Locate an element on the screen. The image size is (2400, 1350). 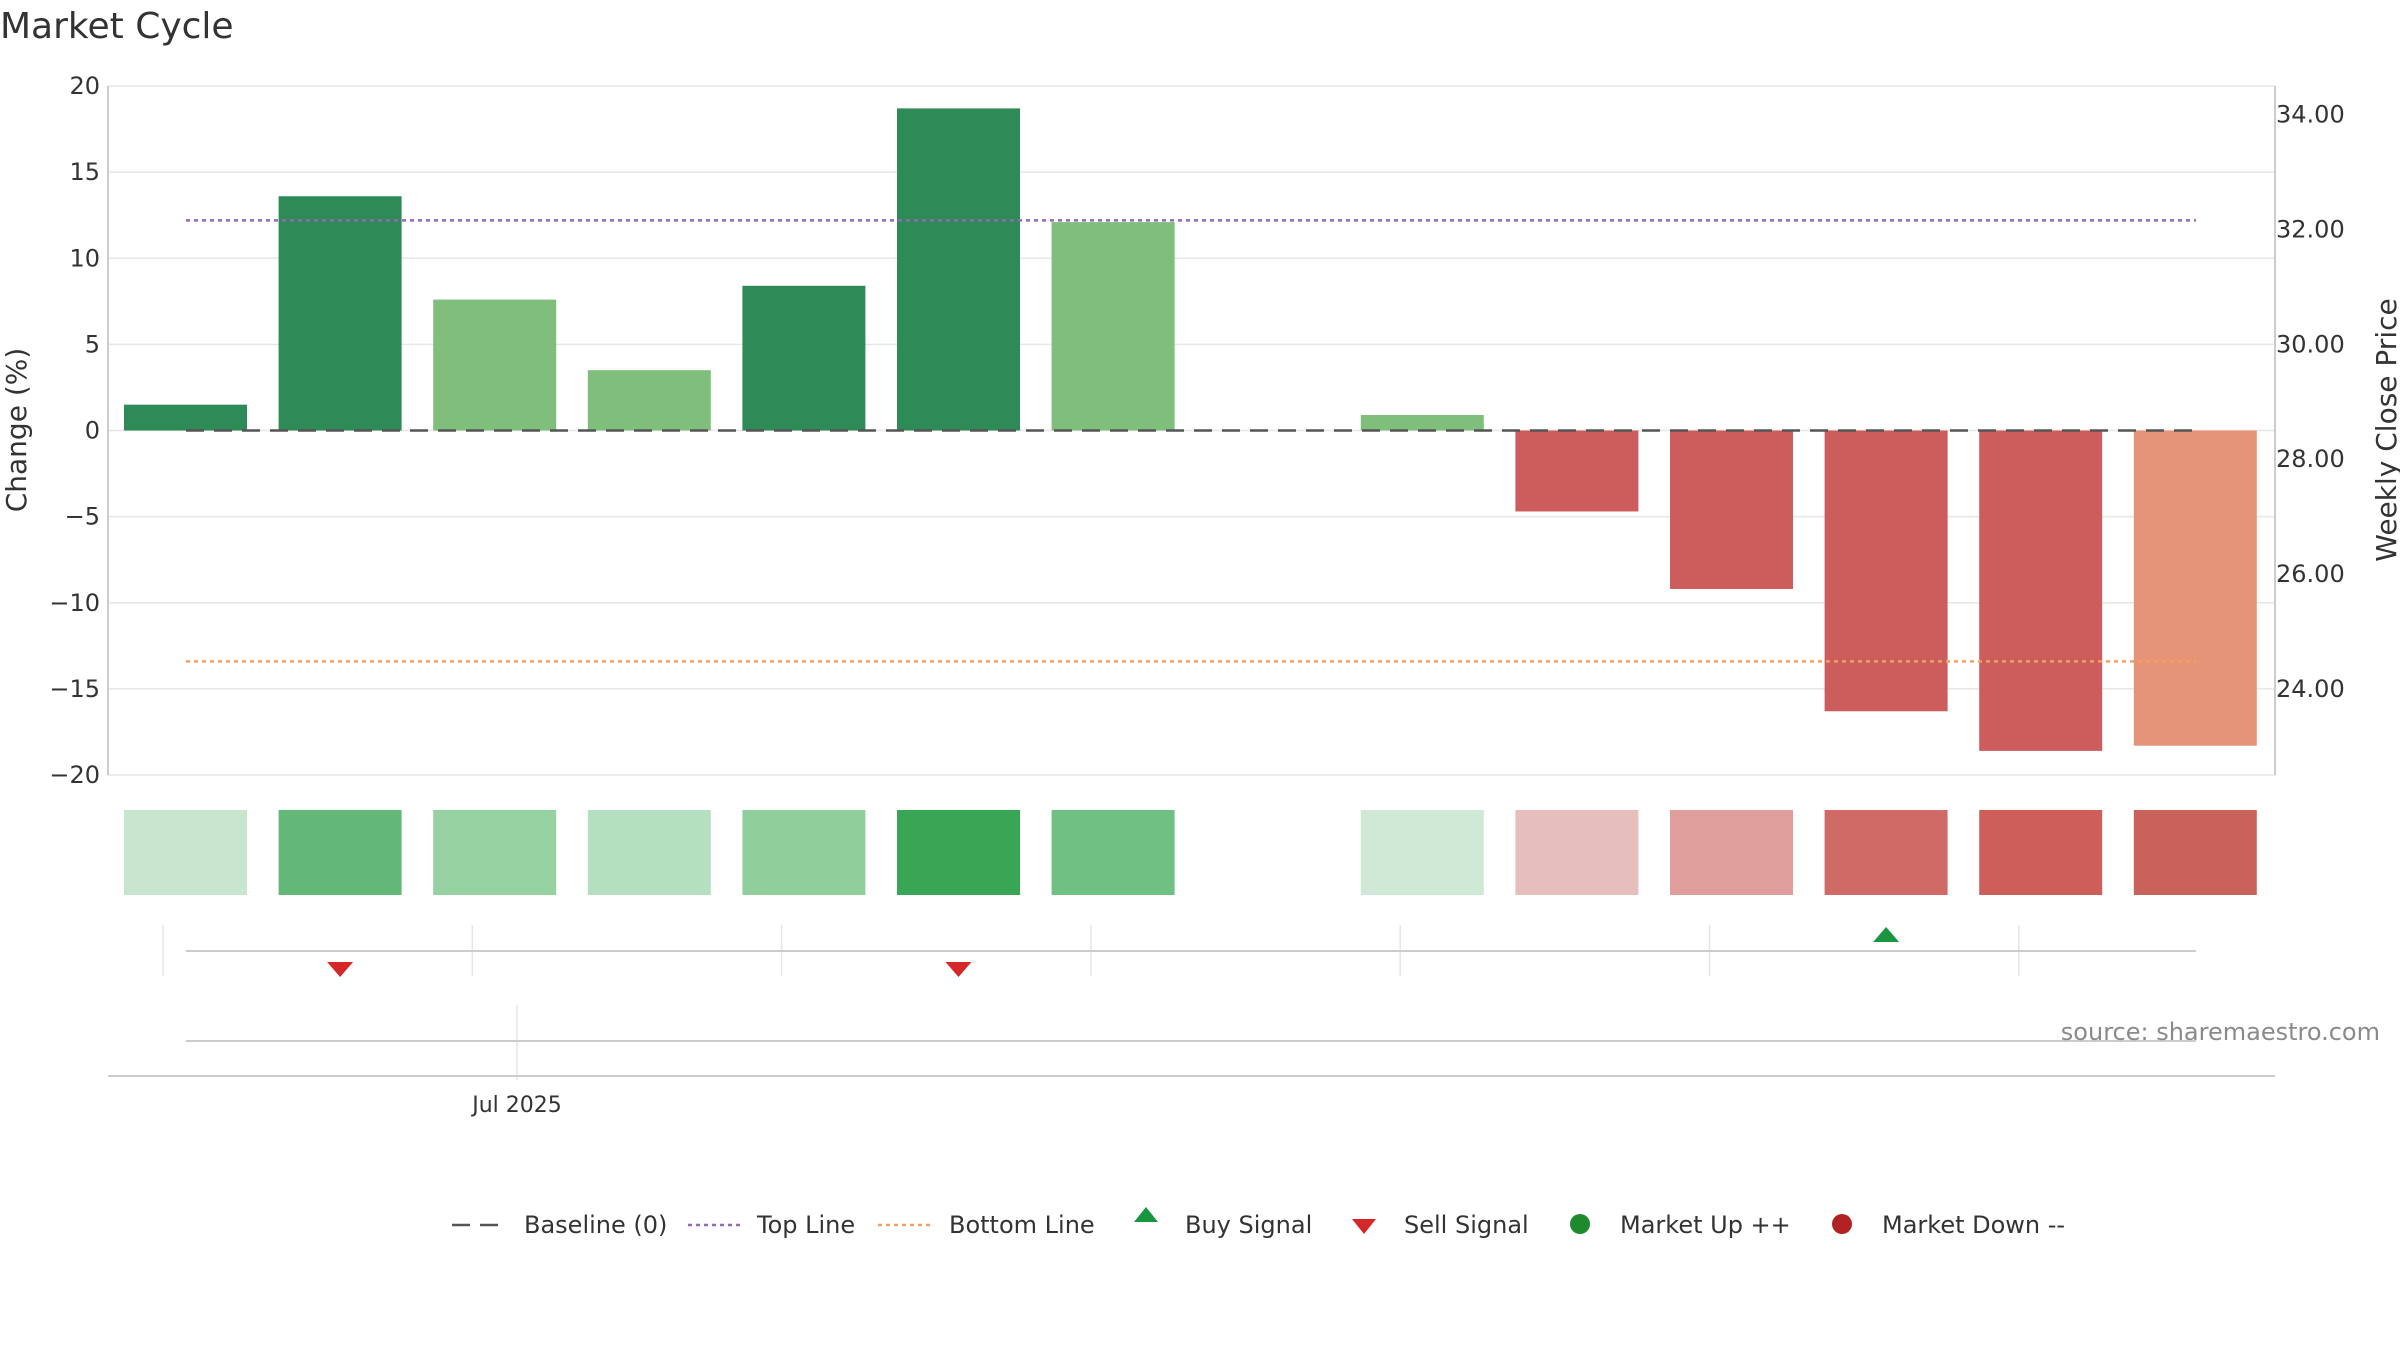
source-label: source: sharemaestro.com is located at coordinates (2220, 1032).